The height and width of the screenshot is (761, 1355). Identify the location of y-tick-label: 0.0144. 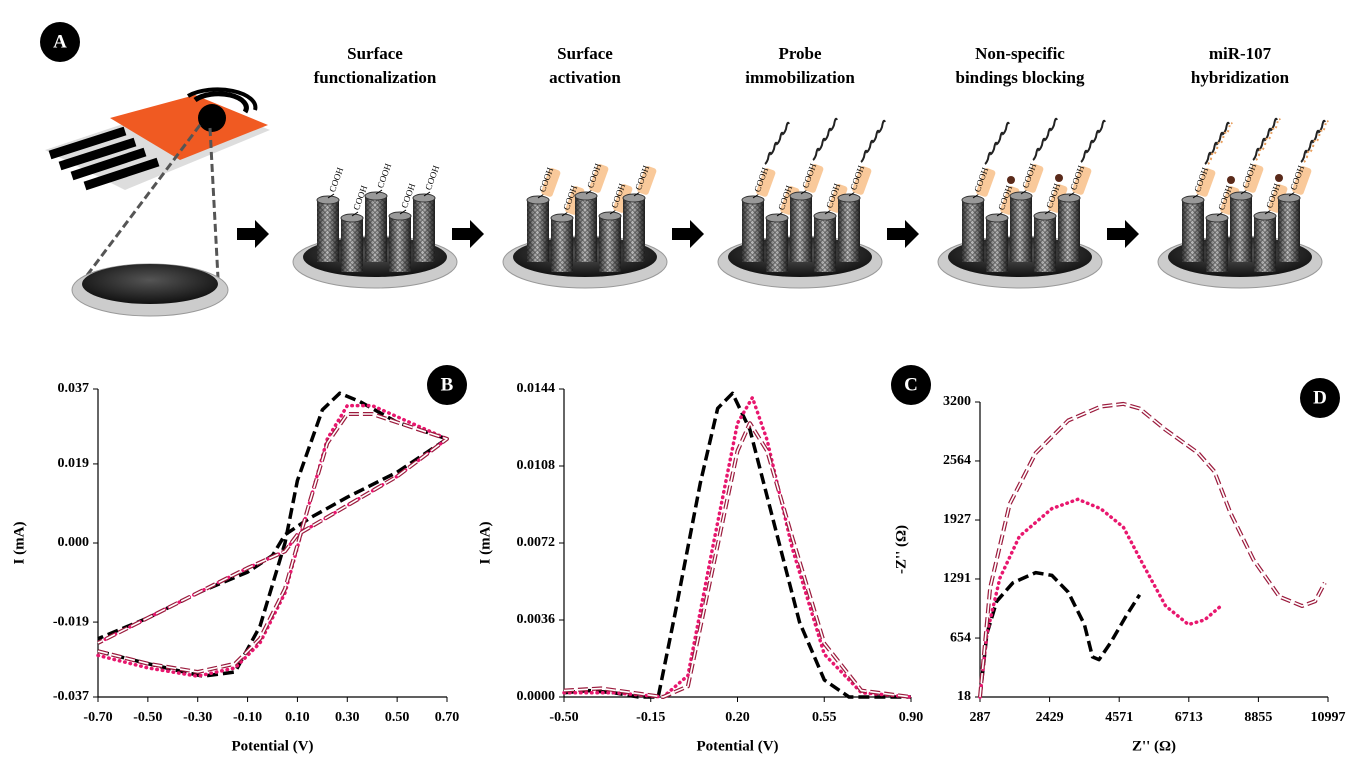
(536, 388).